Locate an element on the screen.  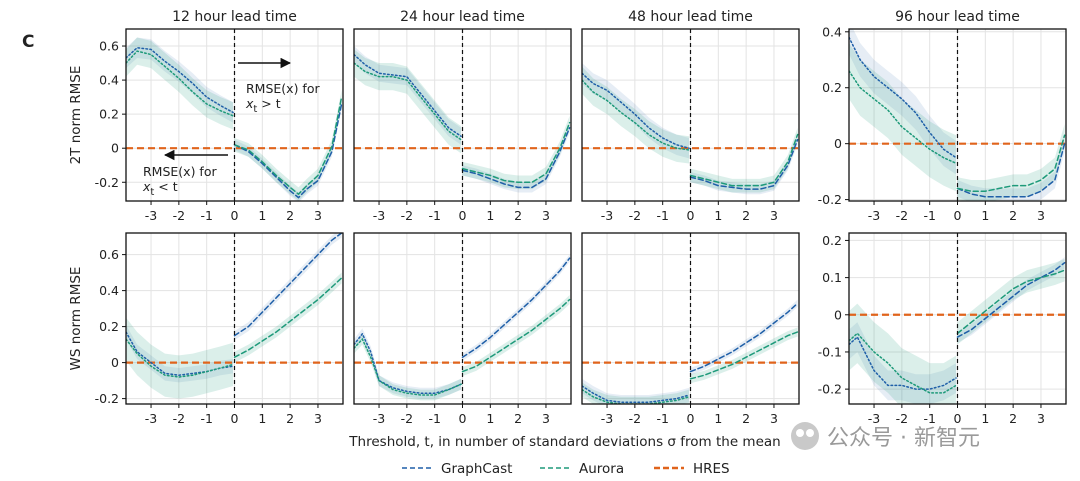
annotation-left-line1: RMSE(x) for is located at coordinates (180, 171).